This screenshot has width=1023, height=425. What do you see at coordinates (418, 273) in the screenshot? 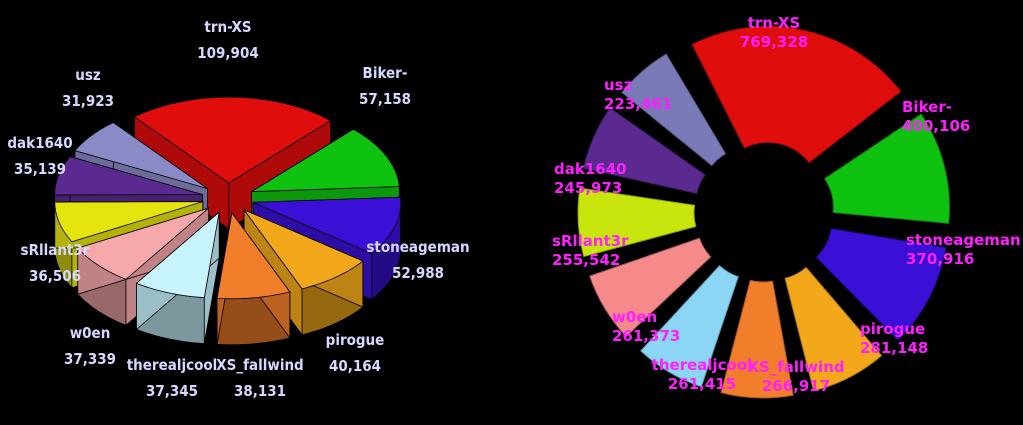
I see `value-label-stoneageman: 52,988` at bounding box center [418, 273].